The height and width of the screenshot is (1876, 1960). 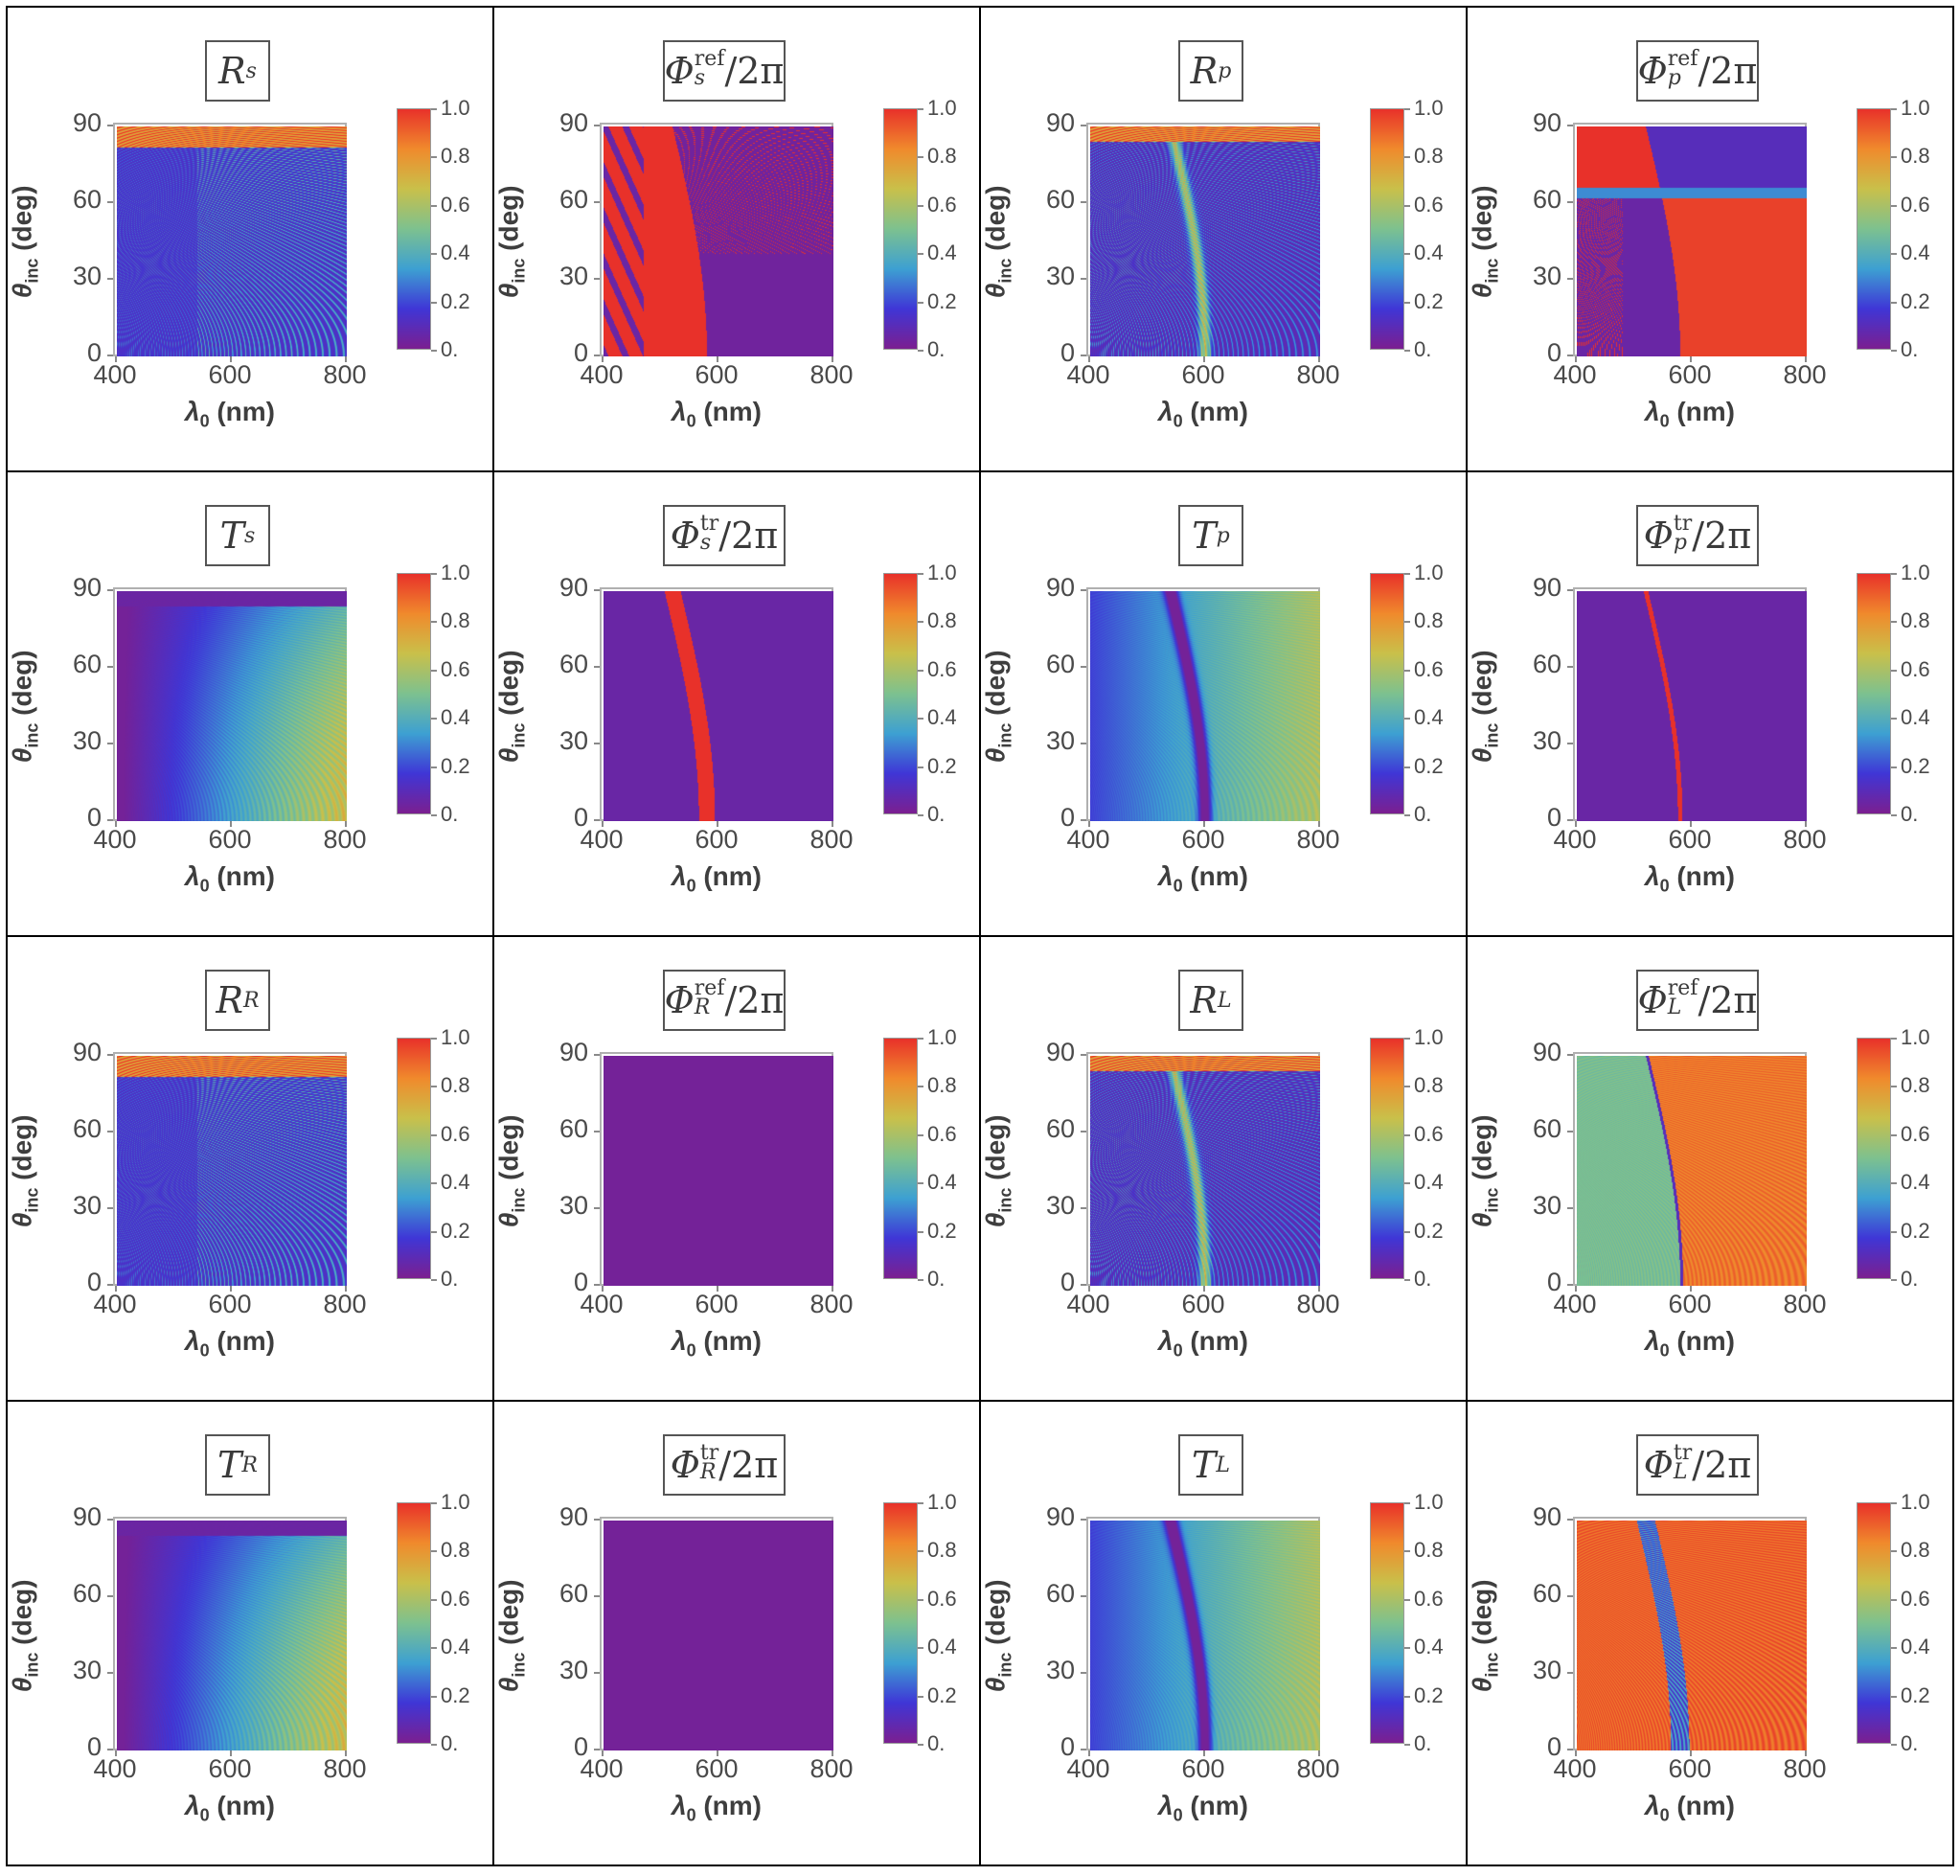 What do you see at coordinates (709, 524) in the screenshot?
I see `title-superscript: tr` at bounding box center [709, 524].